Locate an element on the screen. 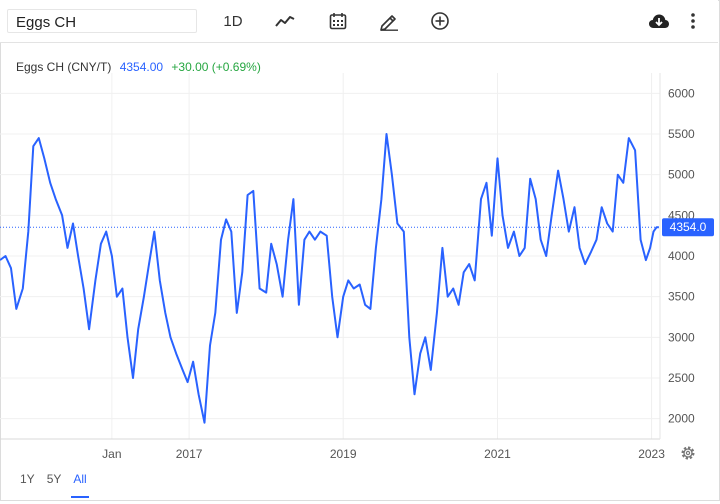 Image resolution: width=720 pixels, height=504 pixels. legend-name: Eggs CH (CNY/T) is located at coordinates (63, 67).